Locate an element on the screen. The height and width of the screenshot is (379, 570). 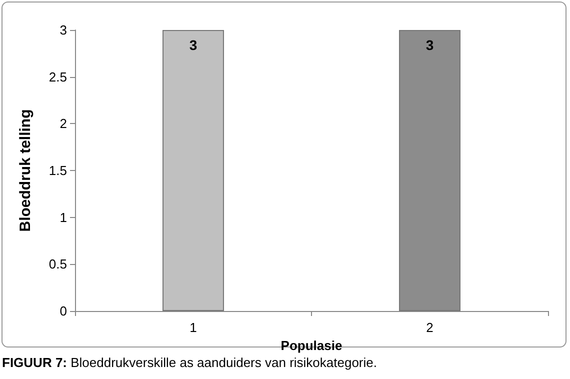
y-tick-label: 1.5 is located at coordinates (57, 170).